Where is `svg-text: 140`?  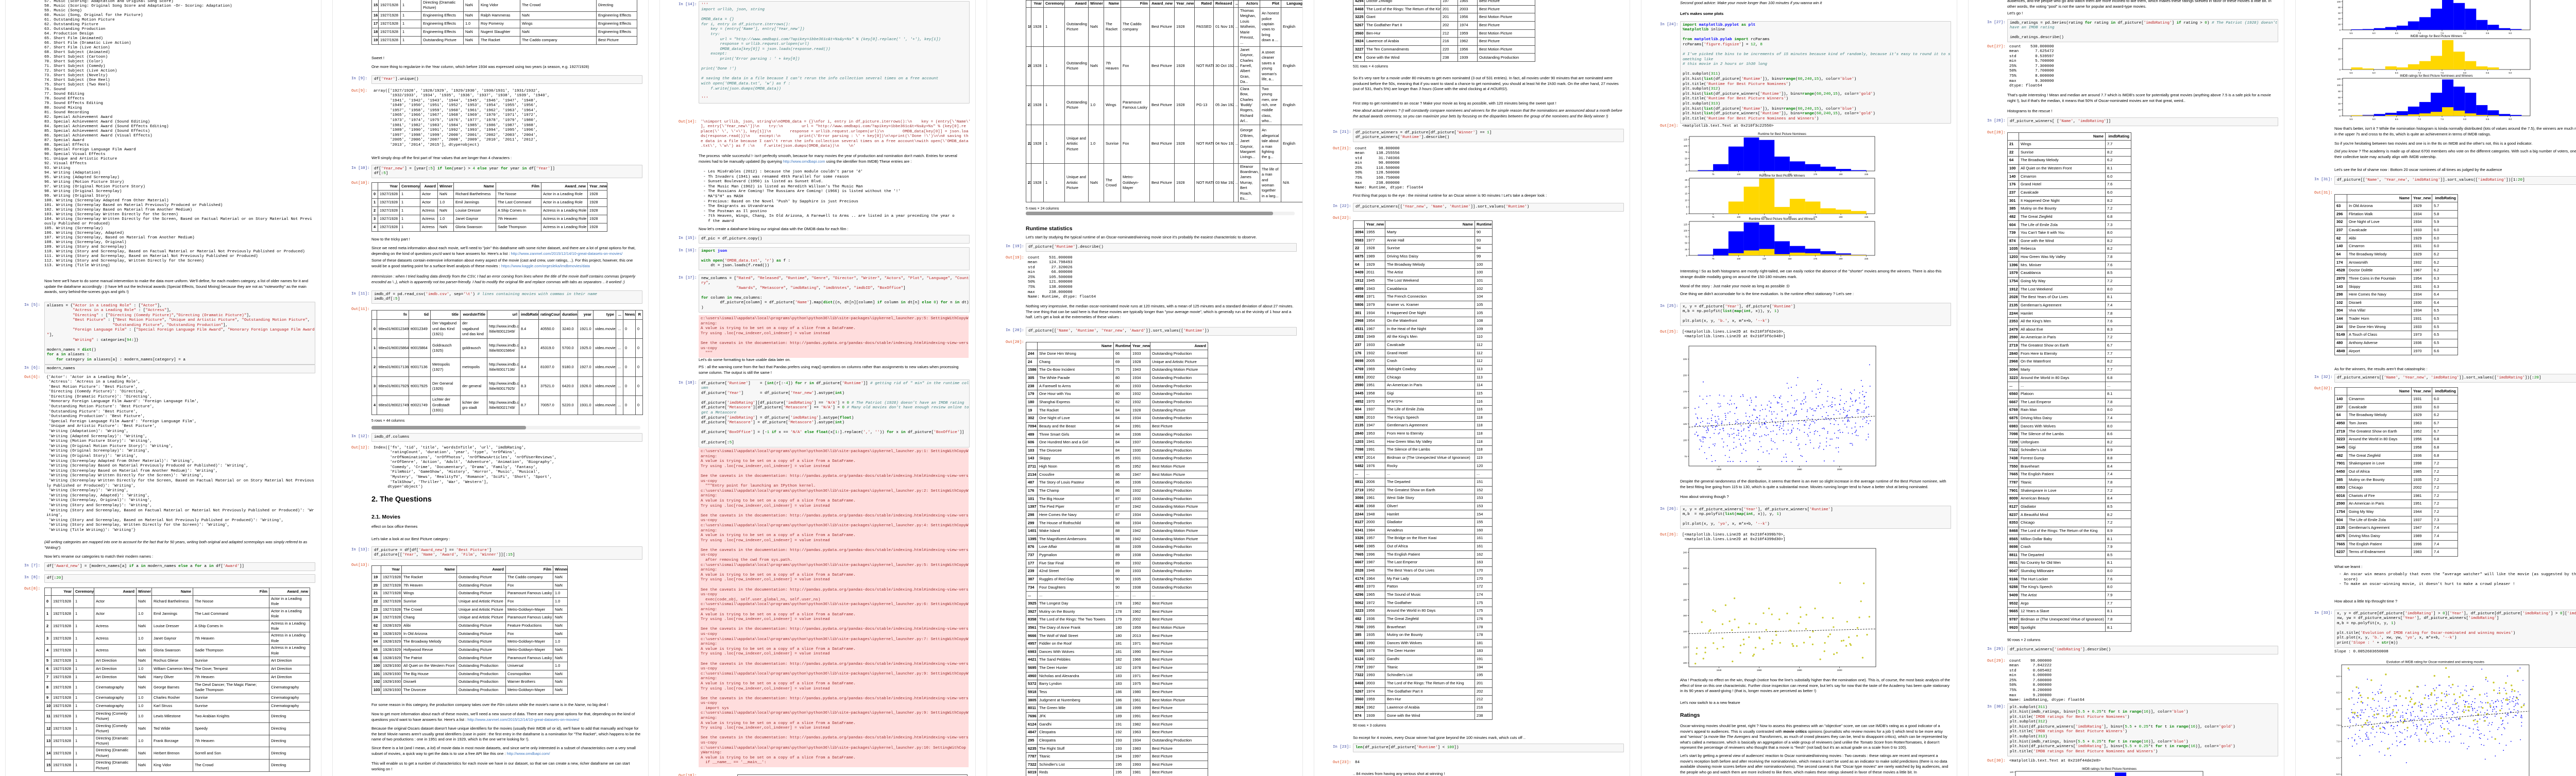
svg-text: 140 is located at coordinates (1685, 631).